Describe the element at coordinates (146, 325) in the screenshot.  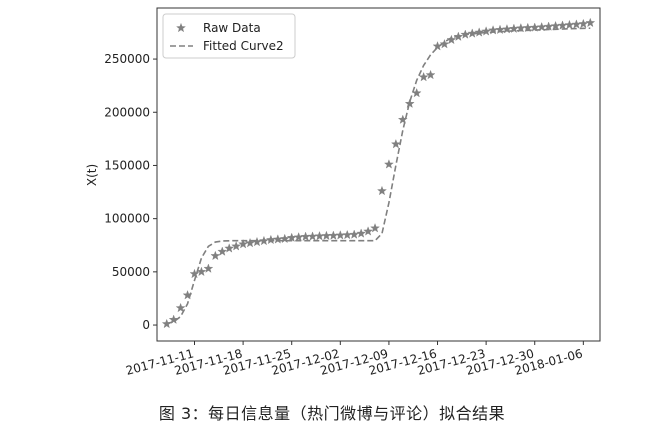
I see `y-tick-label: 0` at that location.